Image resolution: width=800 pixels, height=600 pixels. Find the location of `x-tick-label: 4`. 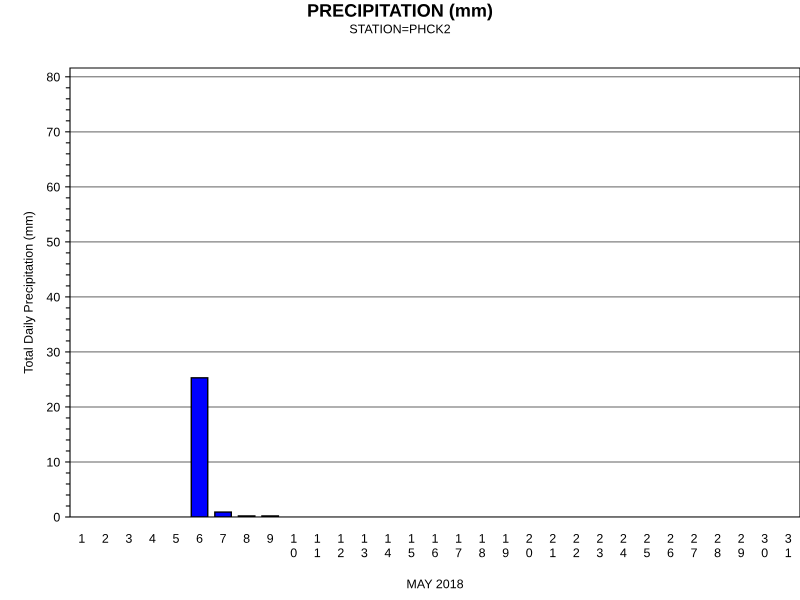

x-tick-label: 4 is located at coordinates (152, 538).